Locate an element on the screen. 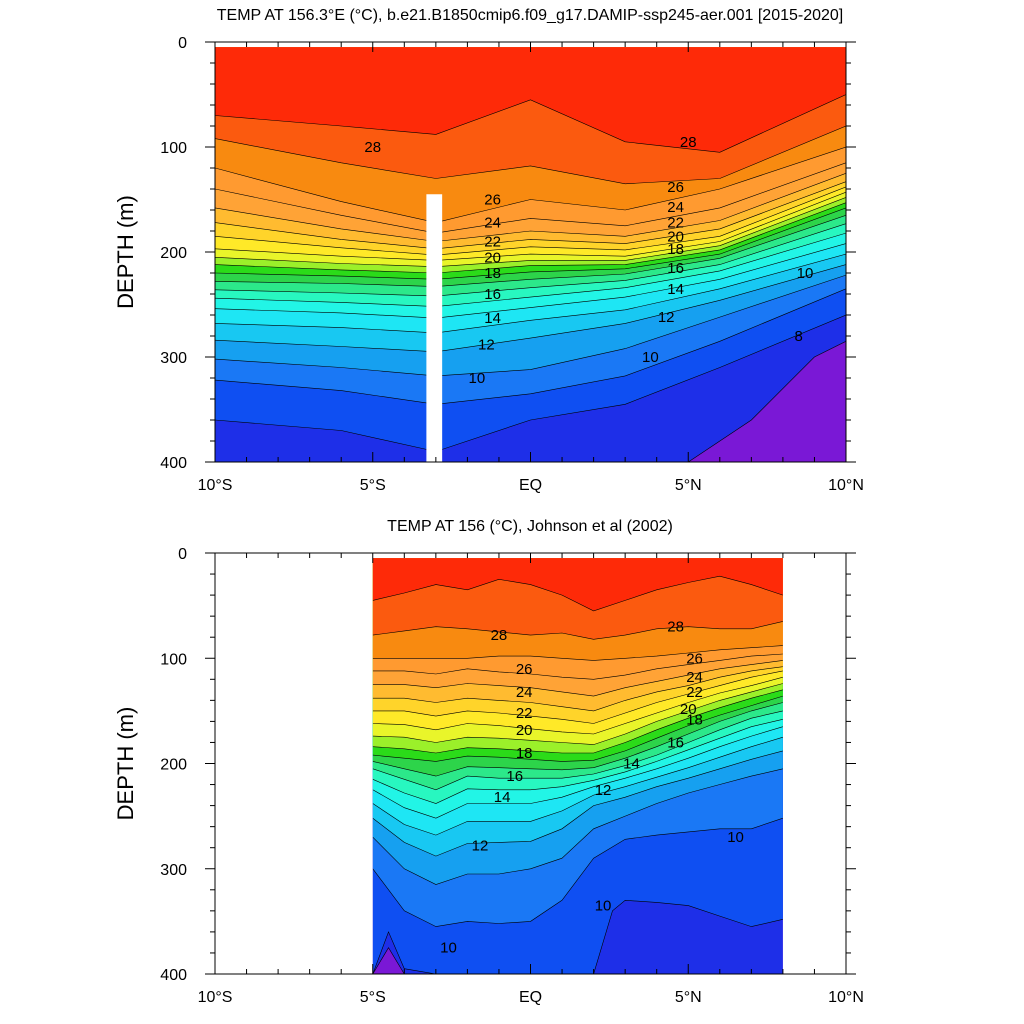 The width and height of the screenshot is (1024, 1024). contour-label: 8 is located at coordinates (799, 336).